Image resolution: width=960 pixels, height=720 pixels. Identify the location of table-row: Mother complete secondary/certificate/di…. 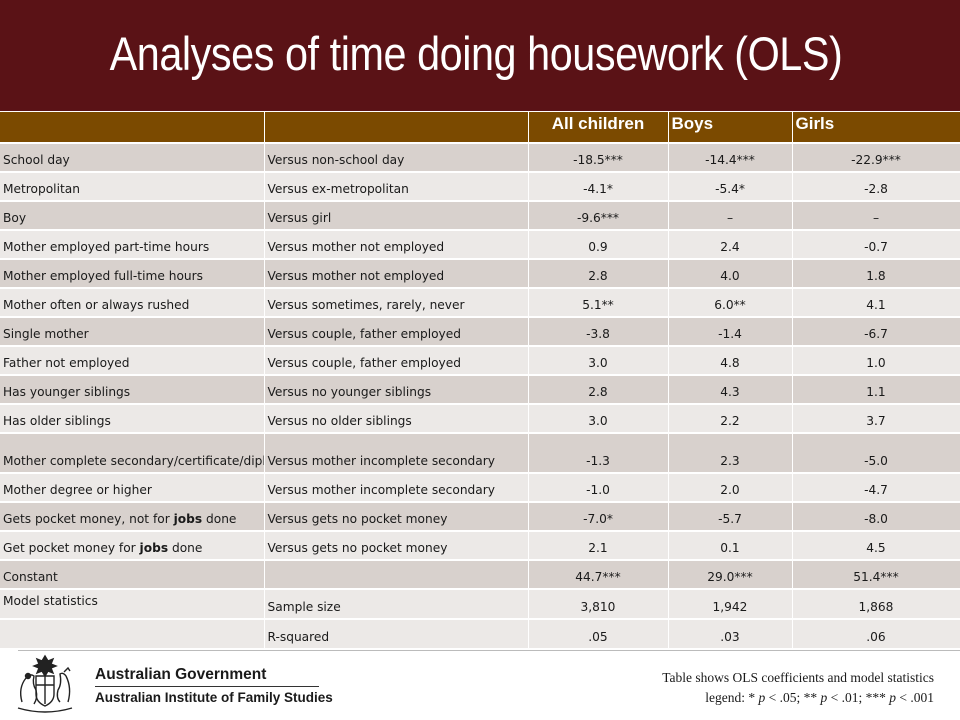
(480, 453).